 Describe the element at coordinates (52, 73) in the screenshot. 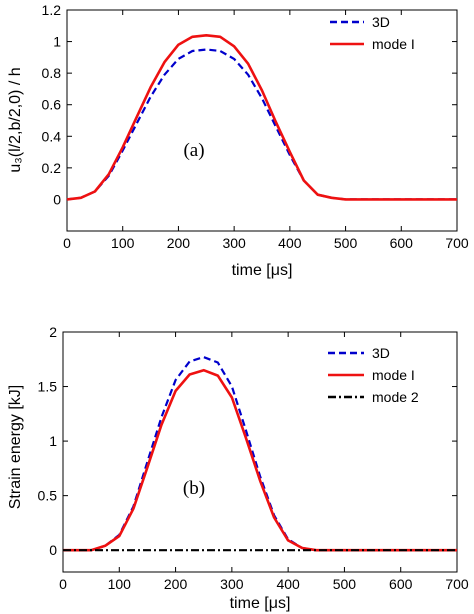

I see `y-tick-label: 0.8` at that location.